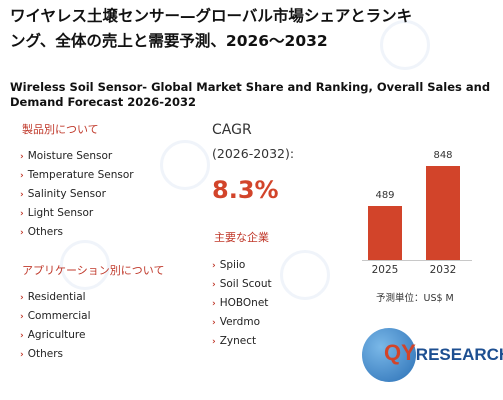 This screenshot has height=400, width=503. What do you see at coordinates (66, 194) in the screenshot?
I see `product-label: Salinity Sensor` at bounding box center [66, 194].